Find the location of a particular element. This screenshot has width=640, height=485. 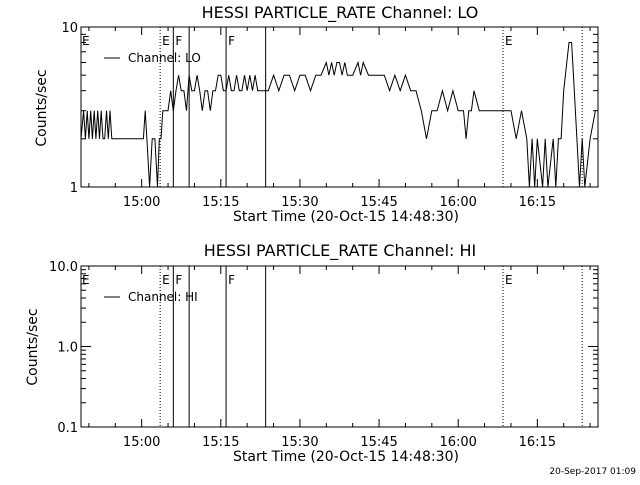

y-tick-label: 0.1 is located at coordinates (67, 428).